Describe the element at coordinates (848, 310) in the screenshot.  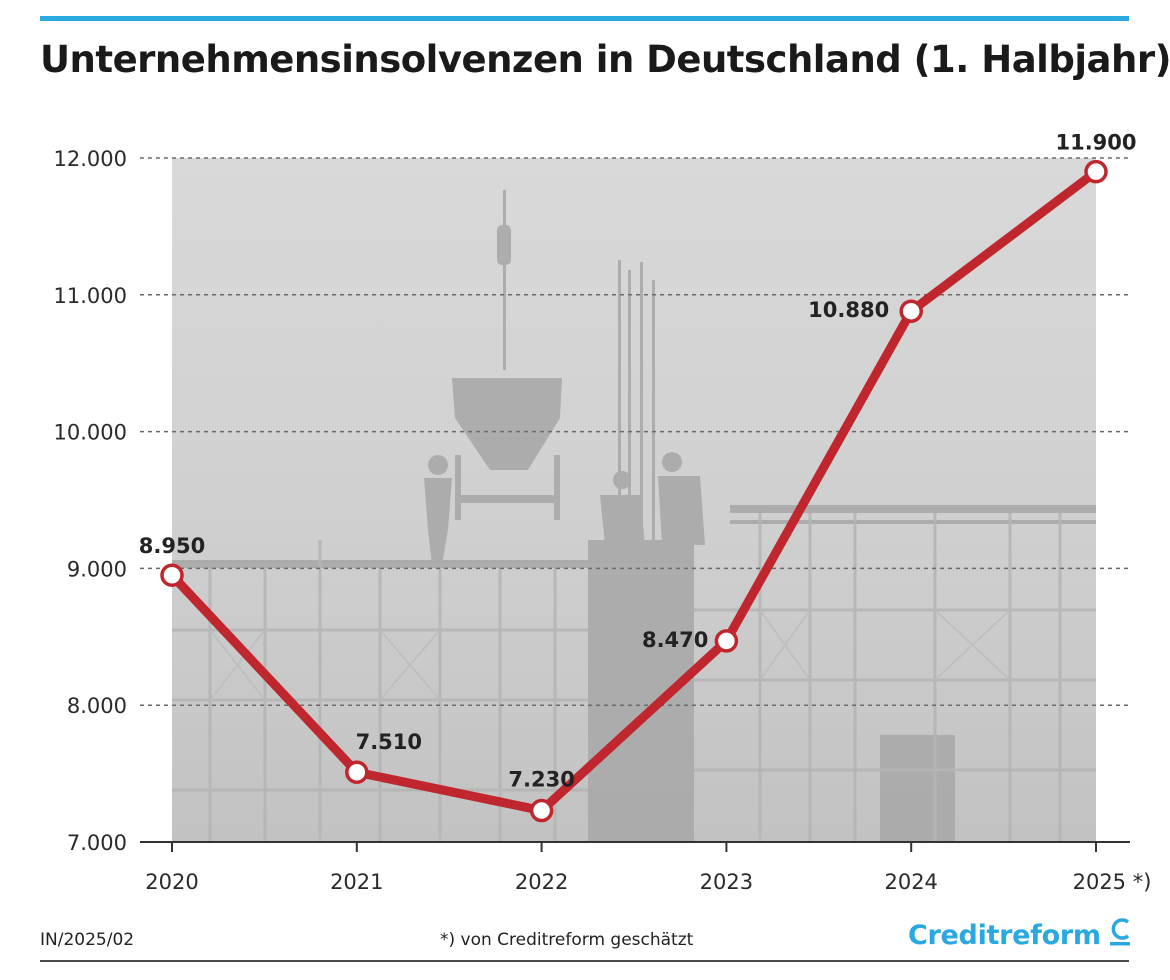
I see `data-label: 10.880` at that location.